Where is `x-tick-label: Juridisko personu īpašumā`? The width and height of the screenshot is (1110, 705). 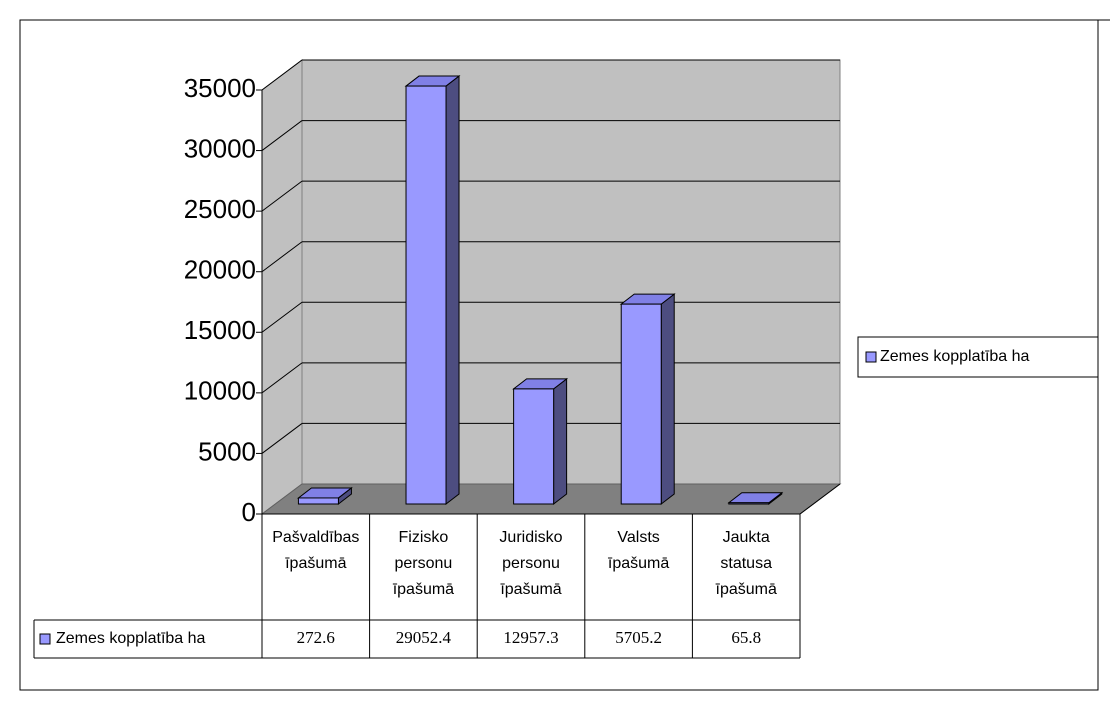 x-tick-label: Juridisko personu īpašumā is located at coordinates (530, 563).